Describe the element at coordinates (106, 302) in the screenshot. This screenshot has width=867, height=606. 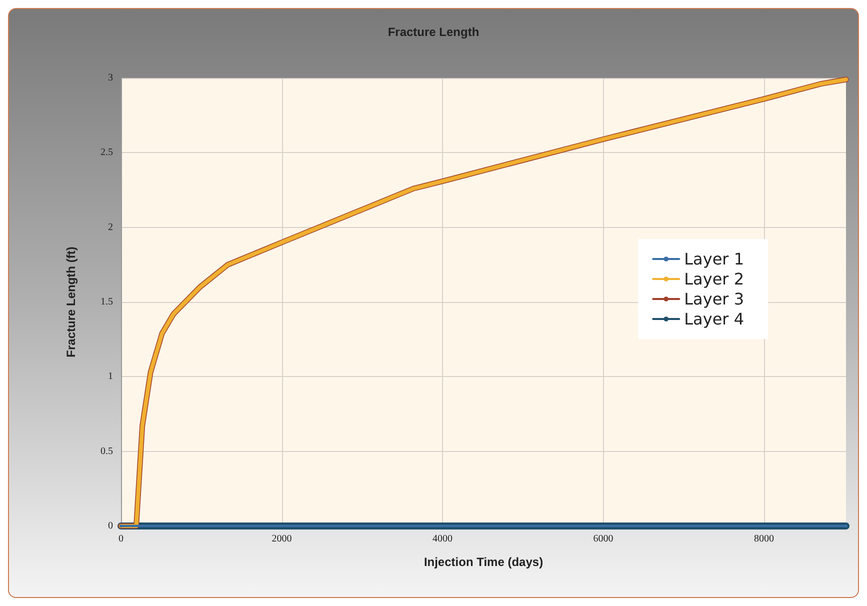
I see `y-tick-label: 1.5` at that location.